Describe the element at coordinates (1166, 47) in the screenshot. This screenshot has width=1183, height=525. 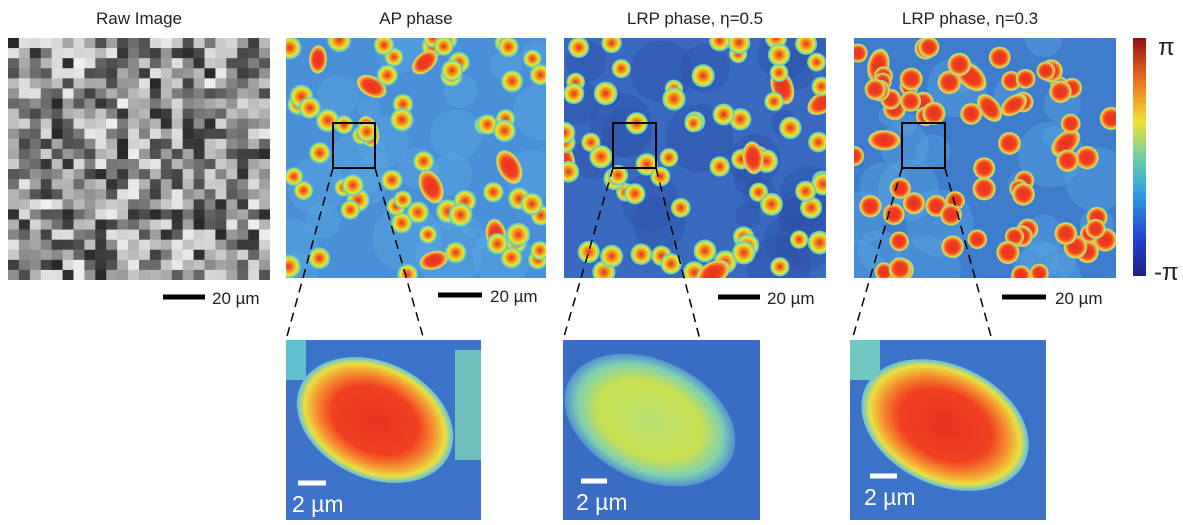
I see `colorbar-max: π` at that location.